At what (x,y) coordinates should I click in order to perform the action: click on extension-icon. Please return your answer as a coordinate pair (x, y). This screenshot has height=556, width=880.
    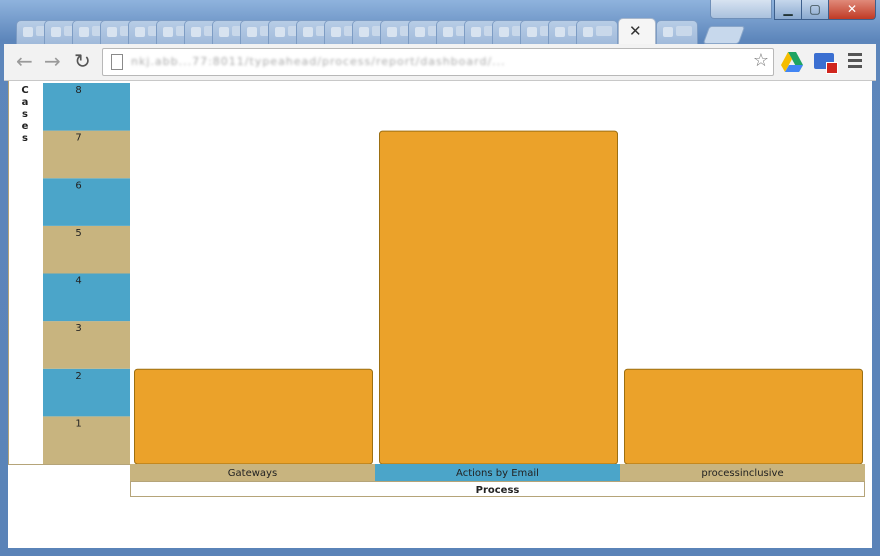
    Looking at the image, I should click on (826, 63).